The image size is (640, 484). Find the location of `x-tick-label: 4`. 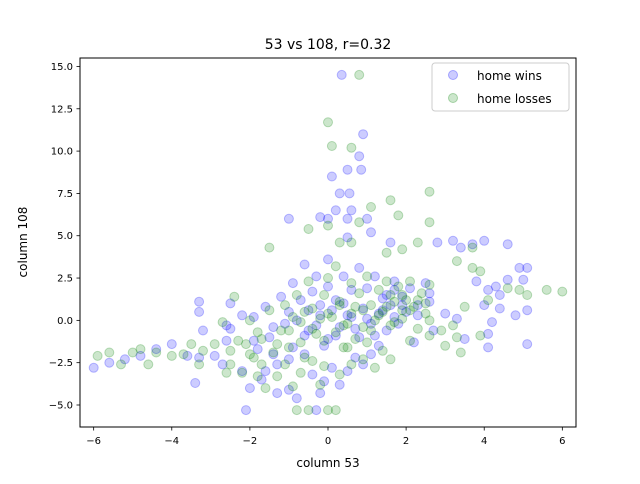

x-tick-label: 4 is located at coordinates (484, 441).